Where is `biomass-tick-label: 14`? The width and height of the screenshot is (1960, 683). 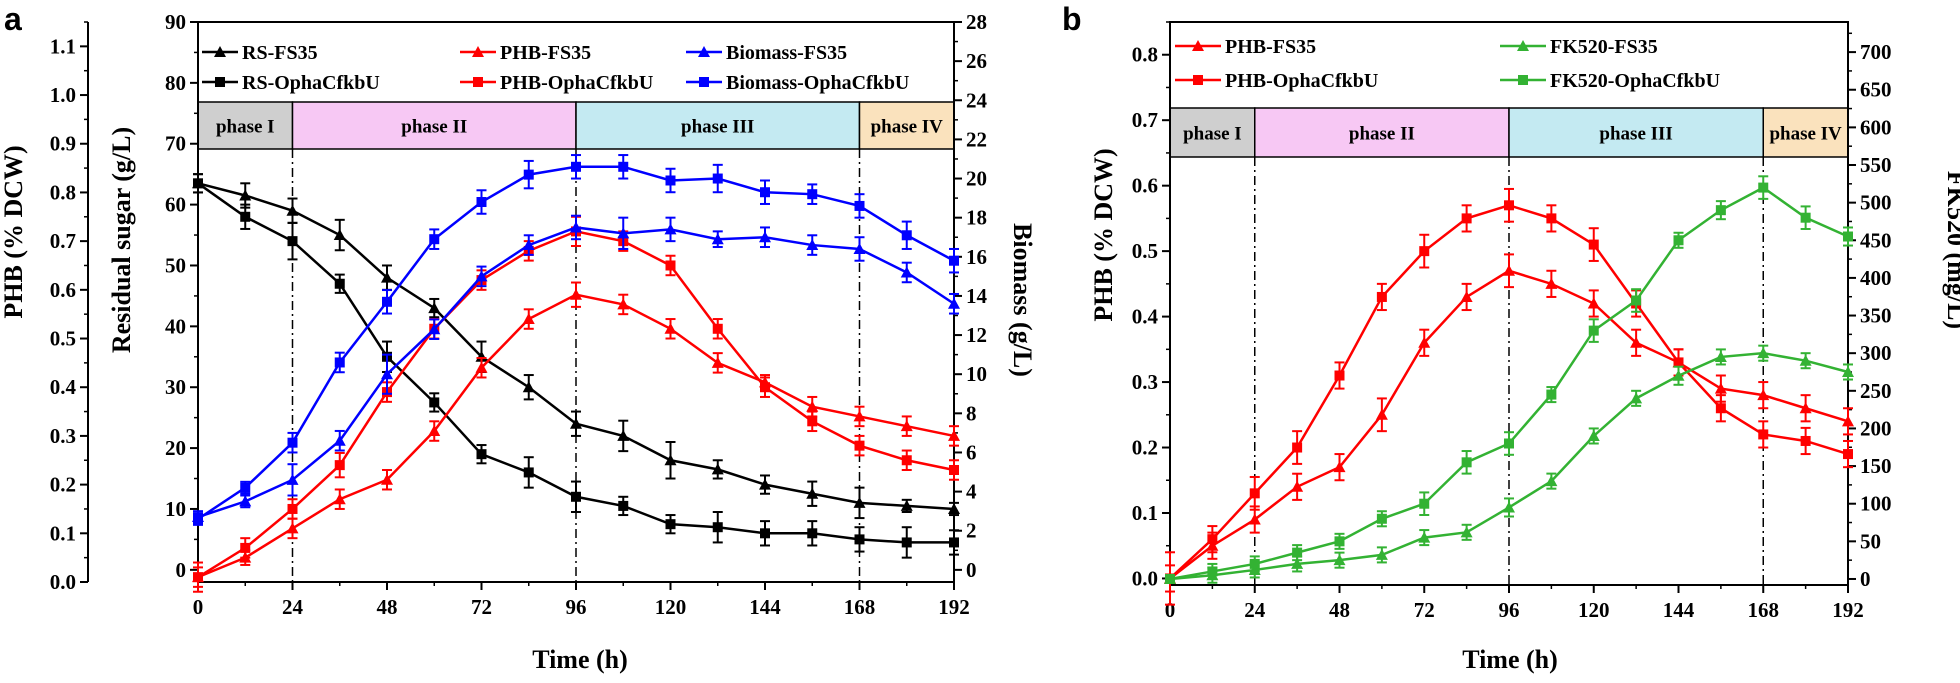 biomass-tick-label: 14 is located at coordinates (977, 296).